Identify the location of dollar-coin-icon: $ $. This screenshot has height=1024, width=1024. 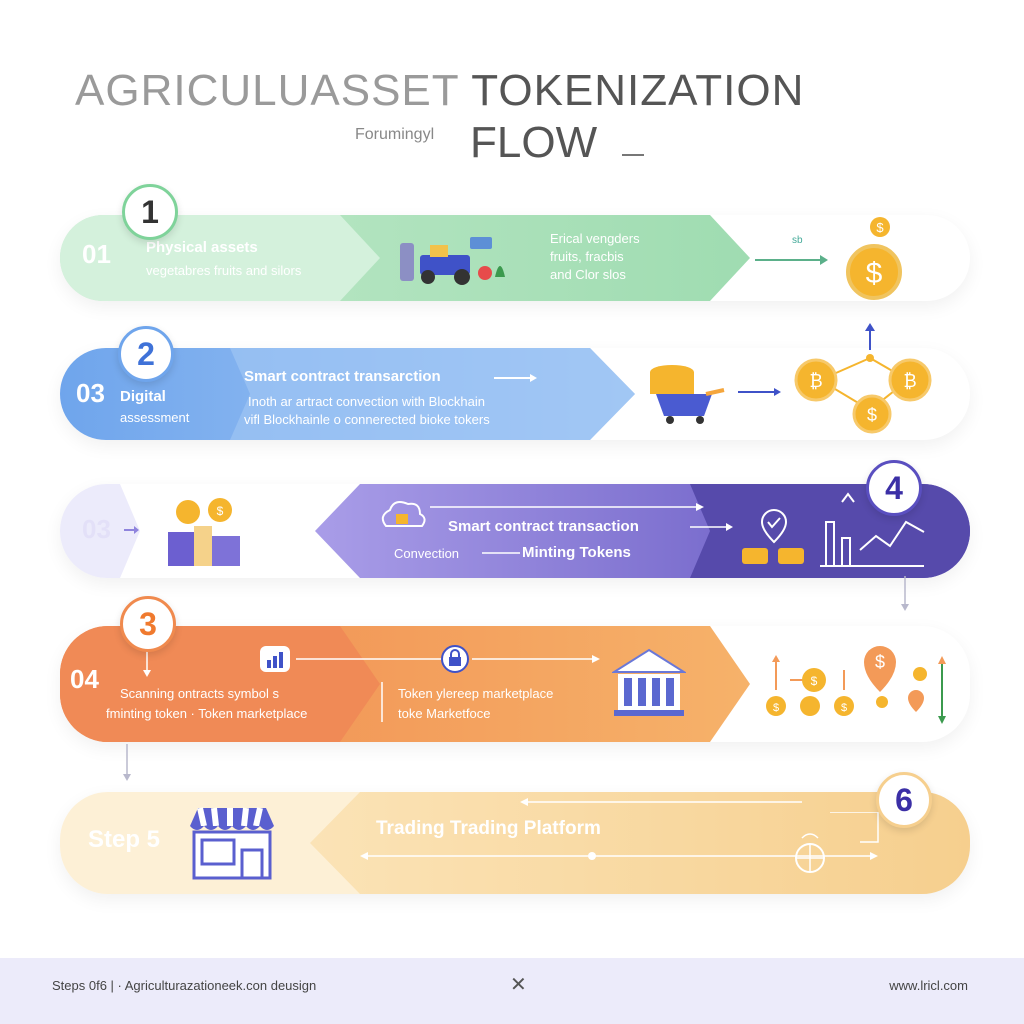
(874, 258).